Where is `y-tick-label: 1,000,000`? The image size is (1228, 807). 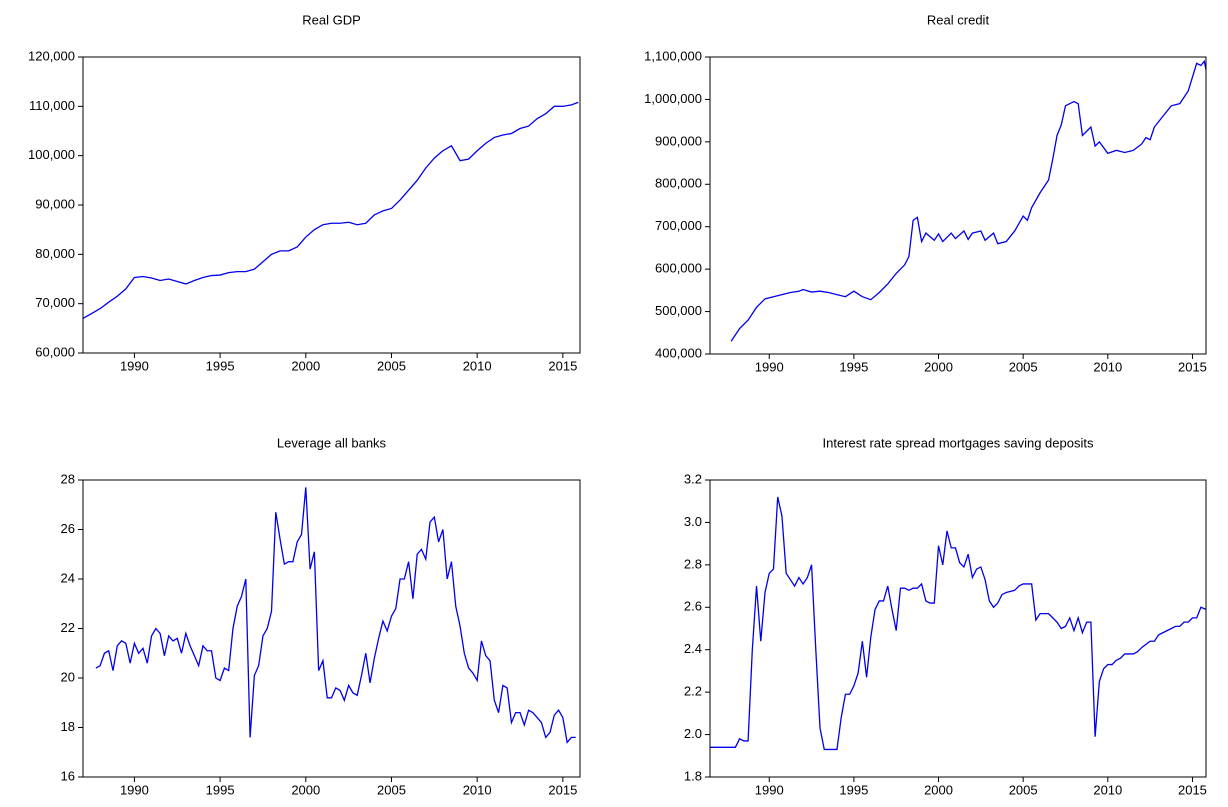
y-tick-label: 1,000,000 is located at coordinates (673, 98).